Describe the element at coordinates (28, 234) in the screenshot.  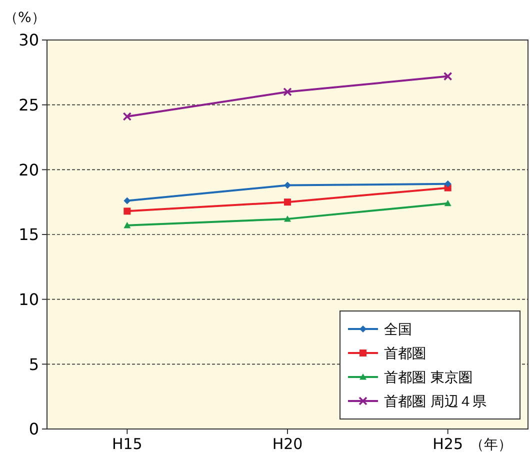
I see `y-tick-label: 15` at that location.